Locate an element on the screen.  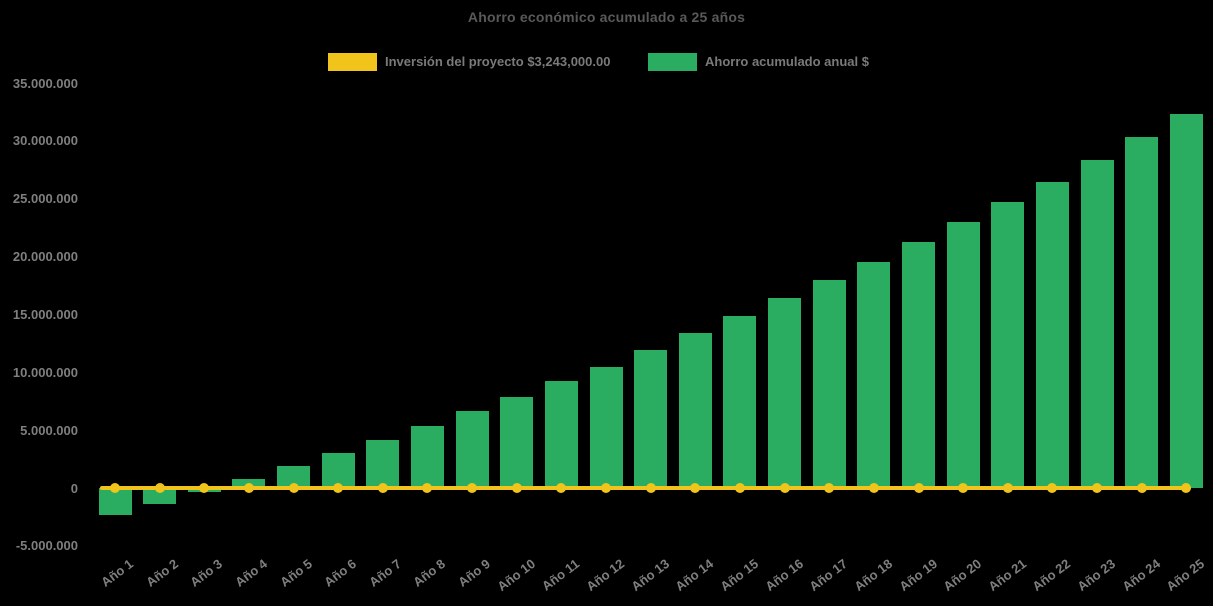
bar-año-8 is located at coordinates (427, 457).